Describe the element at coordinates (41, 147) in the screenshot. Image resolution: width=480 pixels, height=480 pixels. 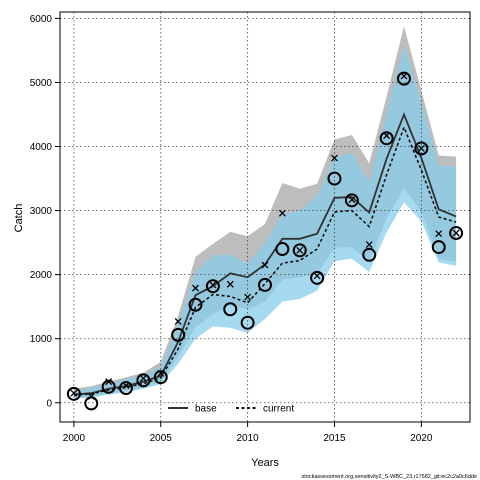
I see `y-tick-label: 4000` at that location.